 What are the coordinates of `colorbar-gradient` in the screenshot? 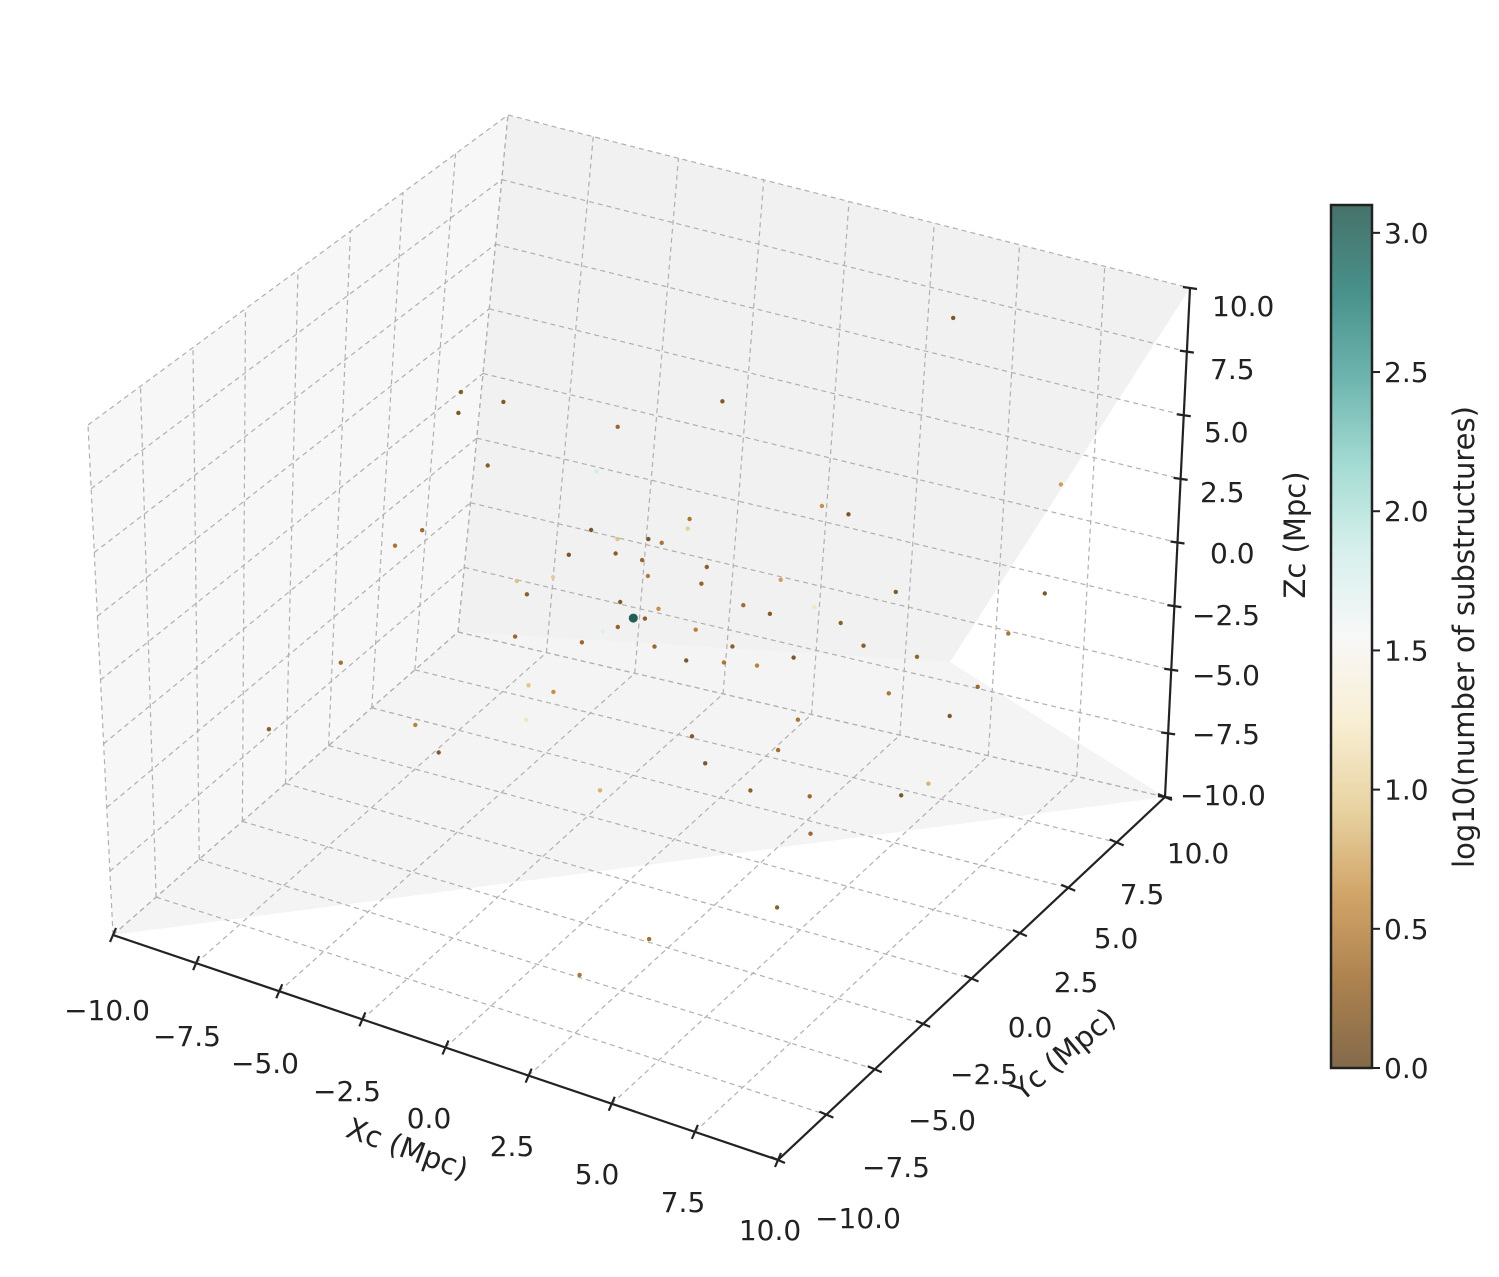 It's located at (1351, 636).